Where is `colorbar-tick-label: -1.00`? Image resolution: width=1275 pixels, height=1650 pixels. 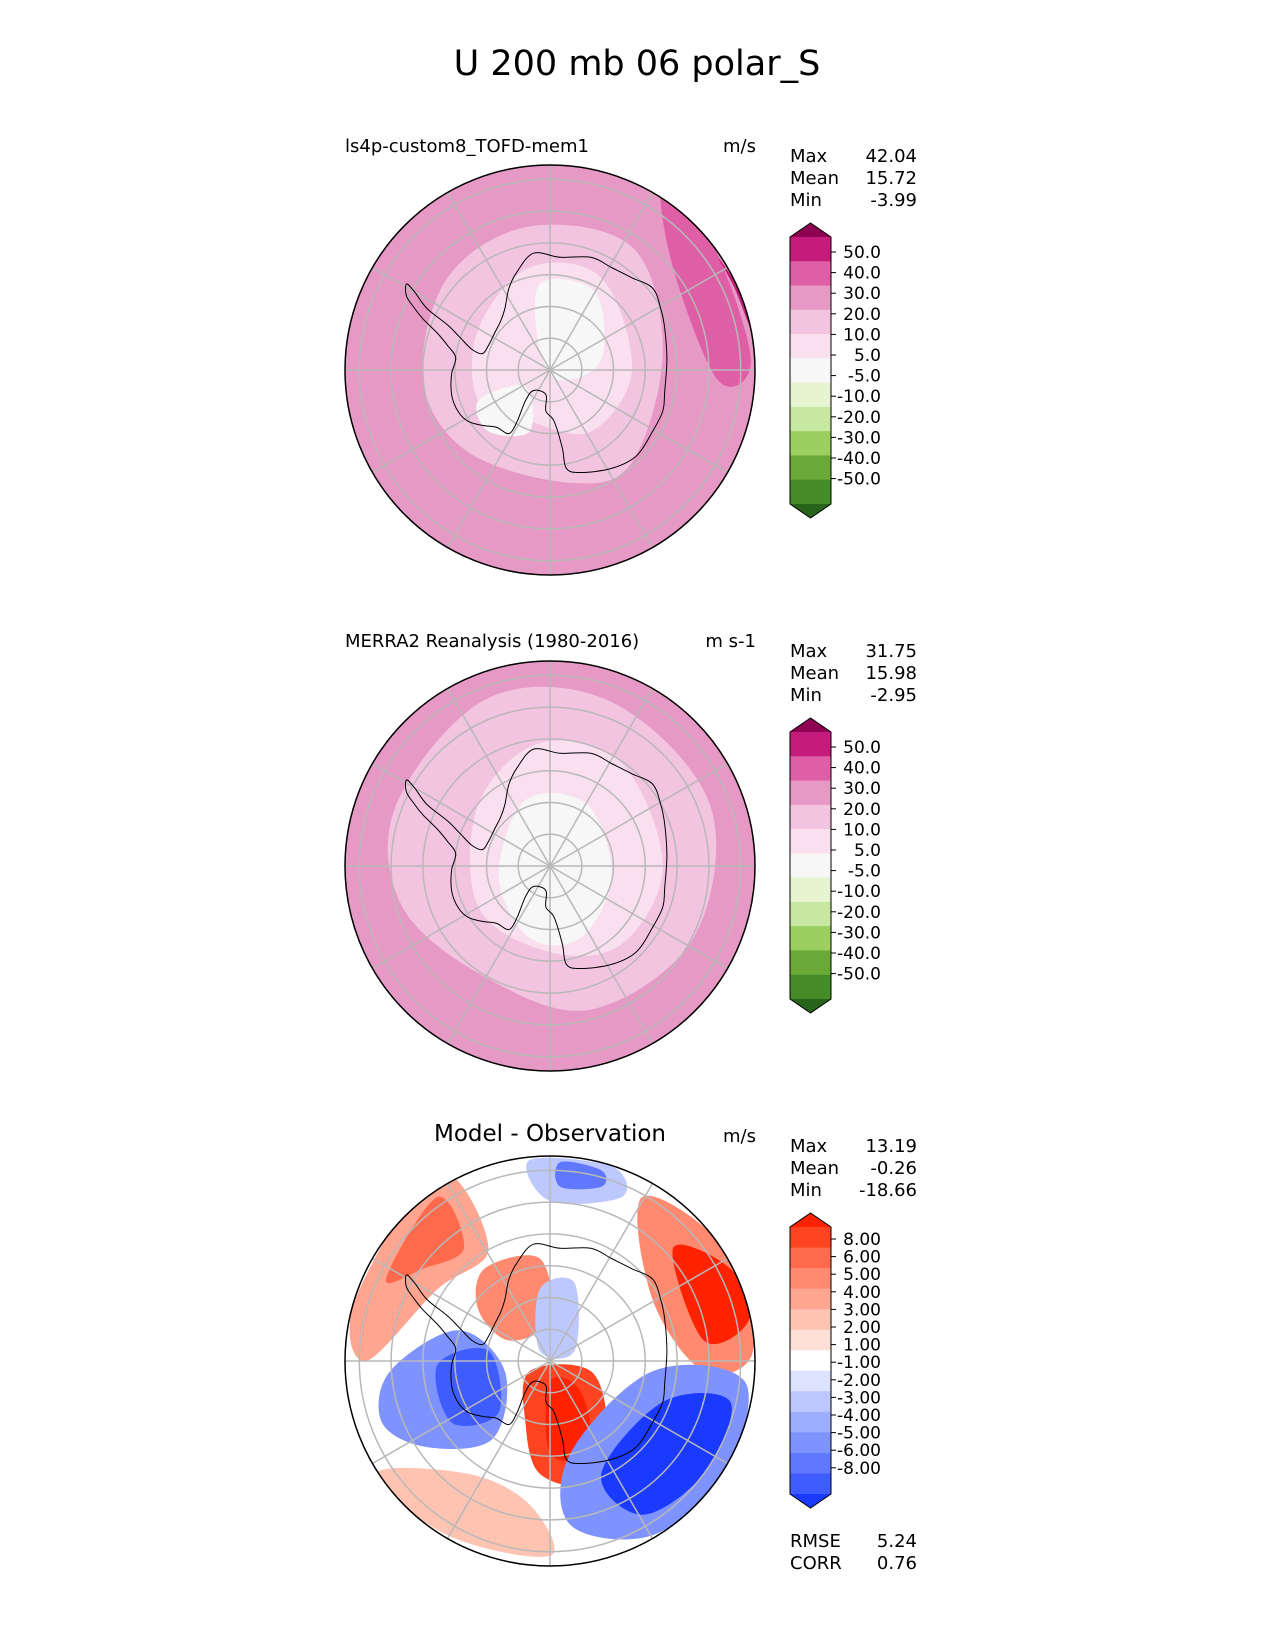 colorbar-tick-label: -1.00 is located at coordinates (859, 1363).